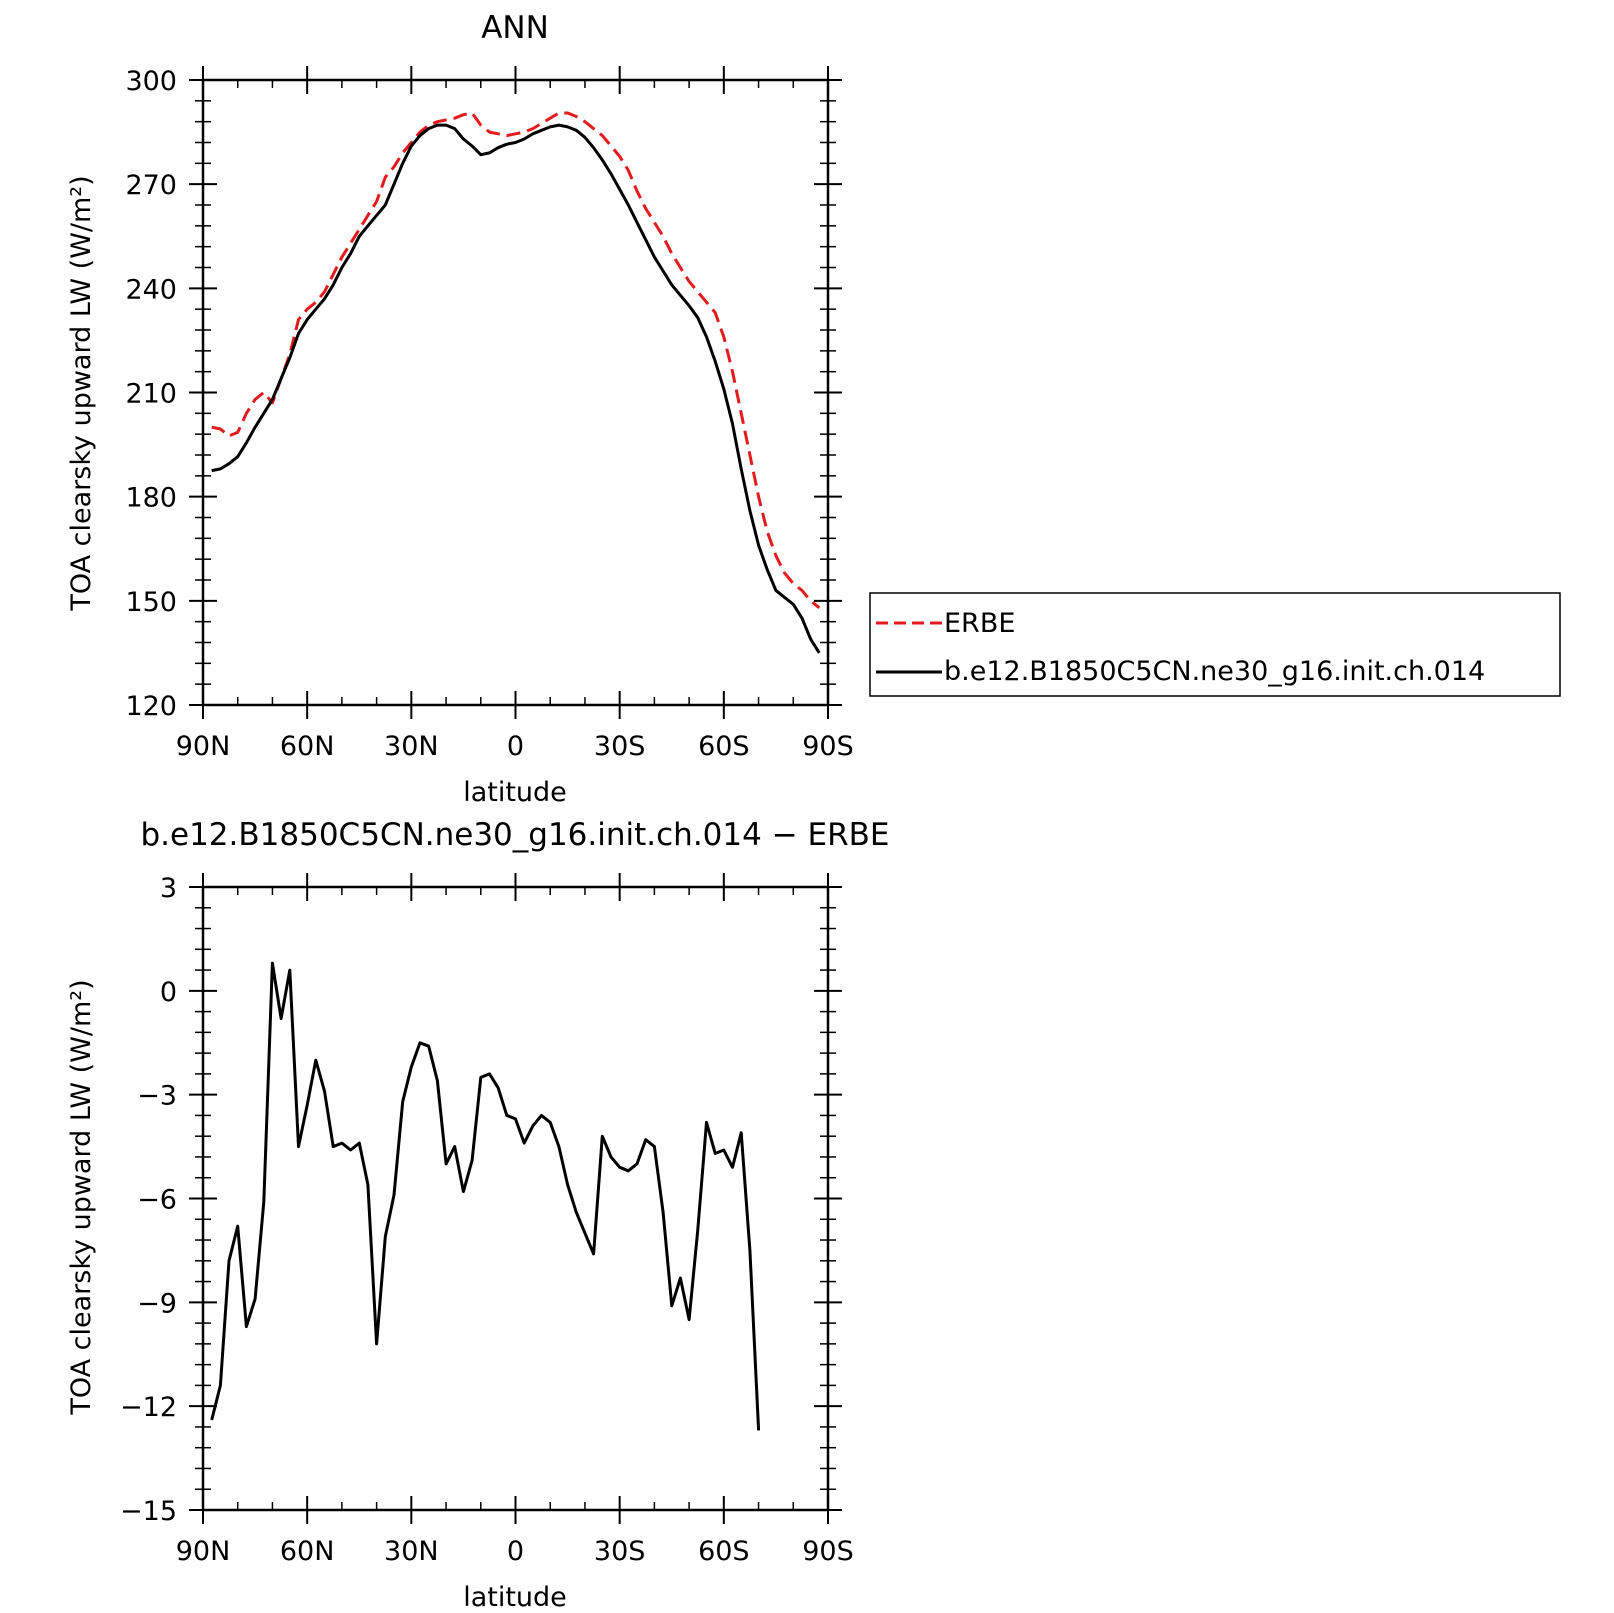 The height and width of the screenshot is (1613, 1614). Describe the element at coordinates (157, 1200) in the screenshot. I see `y-tick-label: −6` at that location.